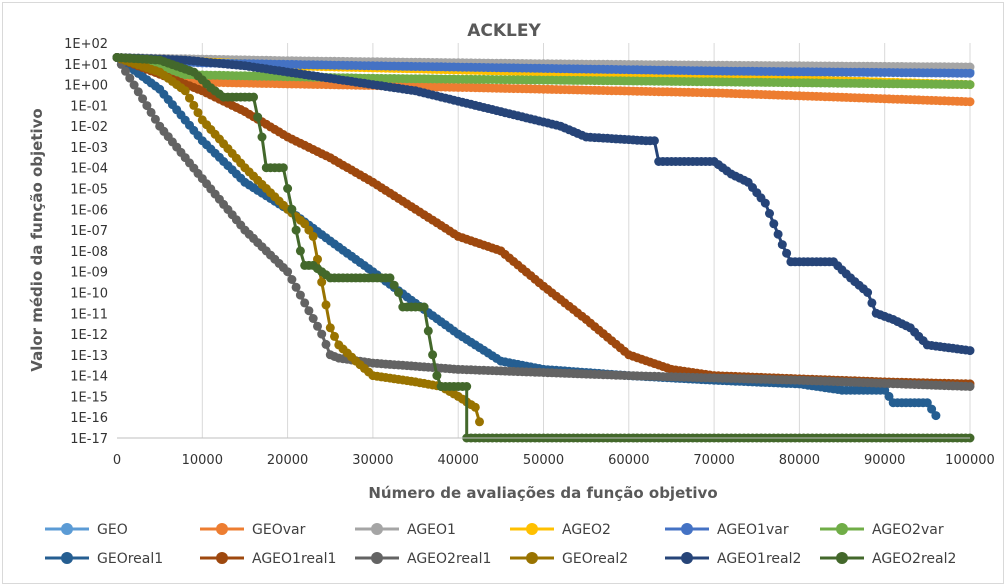 Image resolution: width=1008 pixels, height=588 pixels. Describe the element at coordinates (89, 335) in the screenshot. I see `y-tick-label: 1E-12` at that location.